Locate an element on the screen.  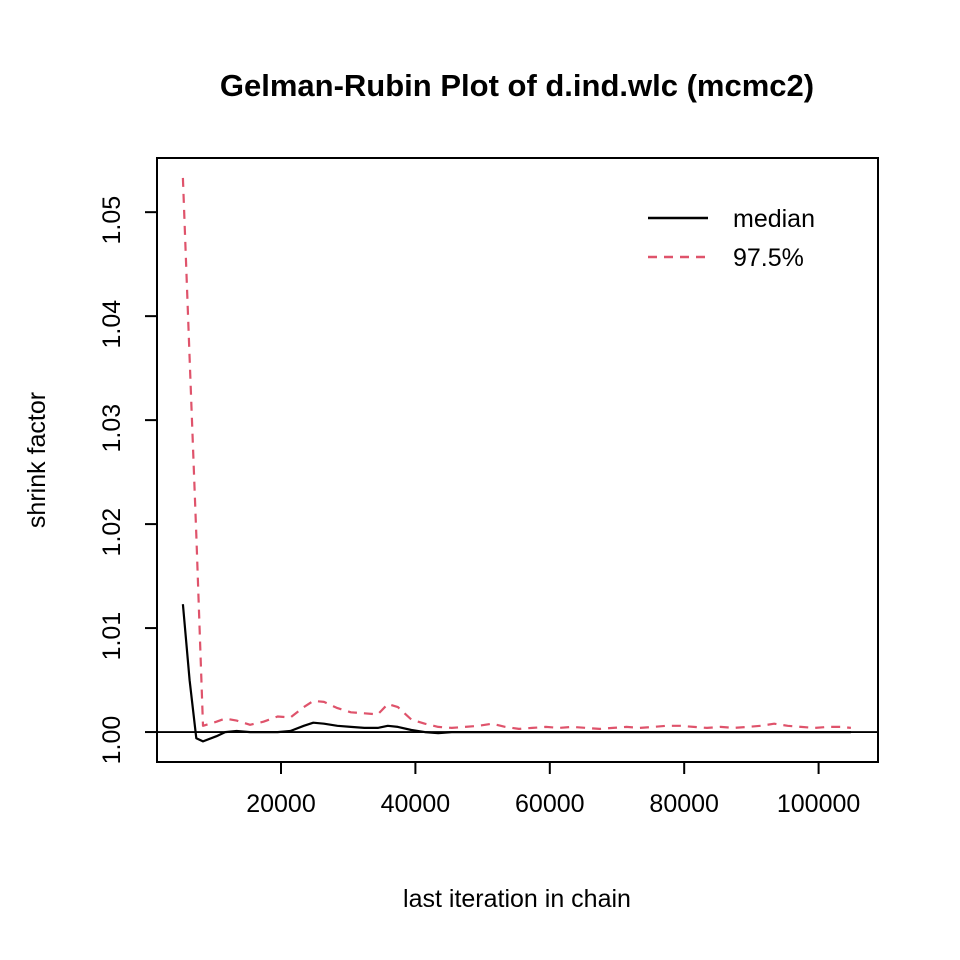
y-tick-label: 1.02 is located at coordinates (112, 532).